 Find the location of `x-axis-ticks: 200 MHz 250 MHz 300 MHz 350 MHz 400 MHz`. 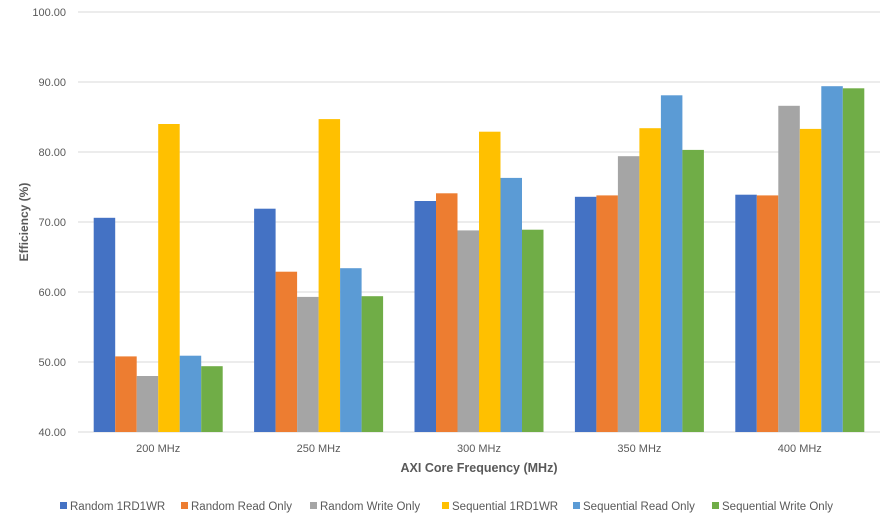

x-axis-ticks: 200 MHz 250 MHz 300 MHz 350 MHz 400 MHz is located at coordinates (479, 449).